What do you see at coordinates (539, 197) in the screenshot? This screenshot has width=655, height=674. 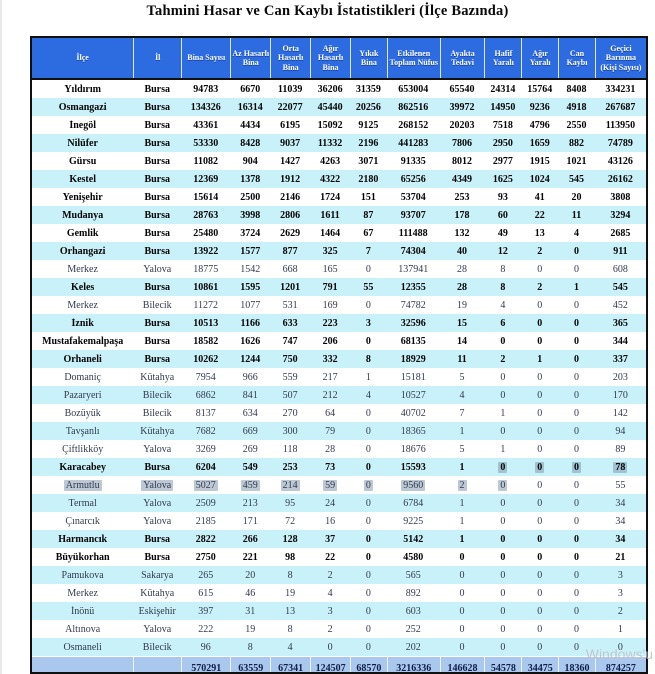 I see `row-cell: 41` at bounding box center [539, 197].